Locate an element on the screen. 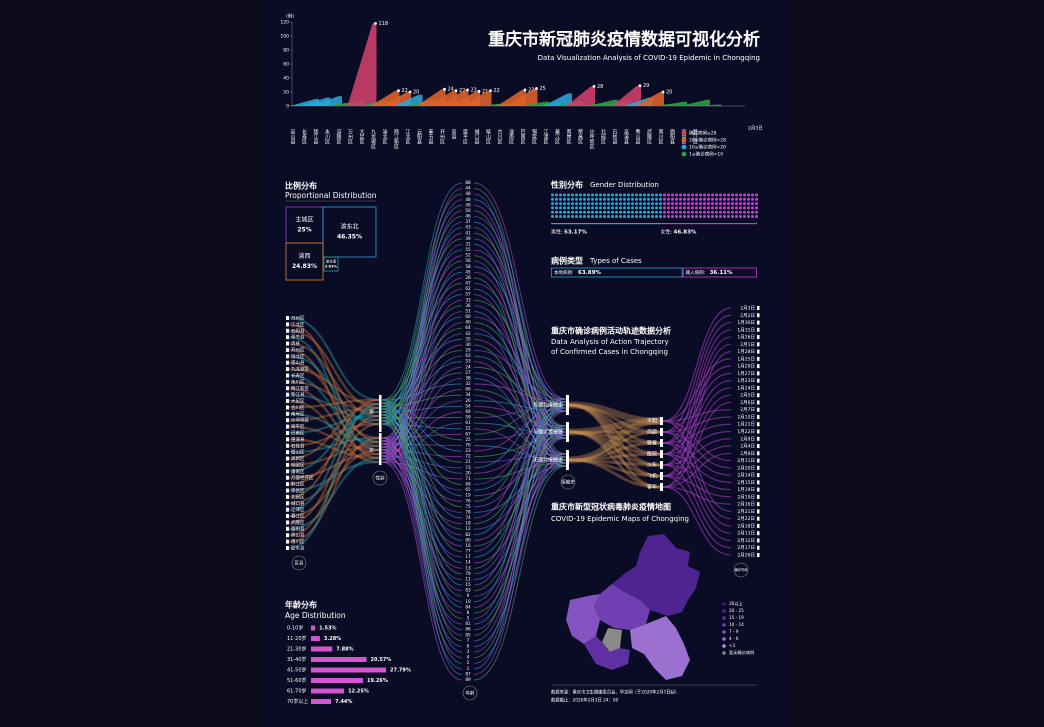 Image resolution: width=1044 pixels, height=727 pixels. age-value: 3.28% is located at coordinates (332, 639).